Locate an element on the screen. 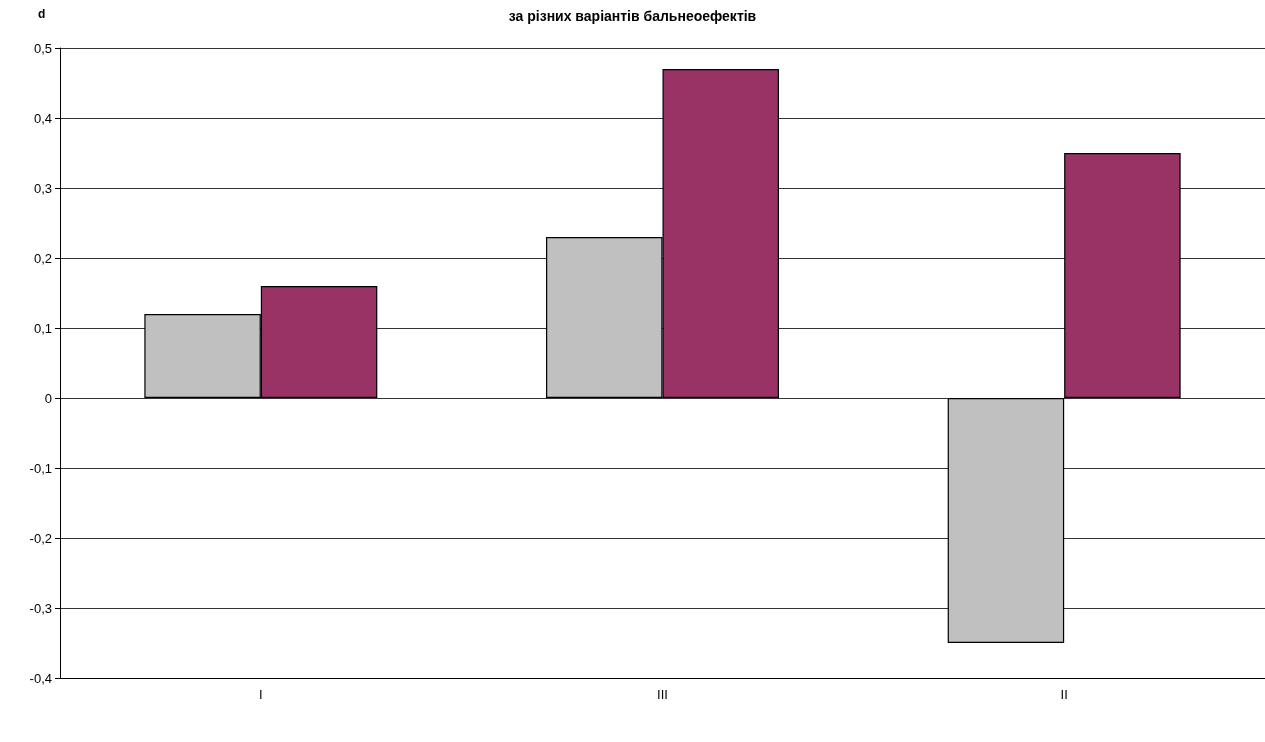 This screenshot has height=742, width=1265. y-tick-label: -0,3 is located at coordinates (40, 608).